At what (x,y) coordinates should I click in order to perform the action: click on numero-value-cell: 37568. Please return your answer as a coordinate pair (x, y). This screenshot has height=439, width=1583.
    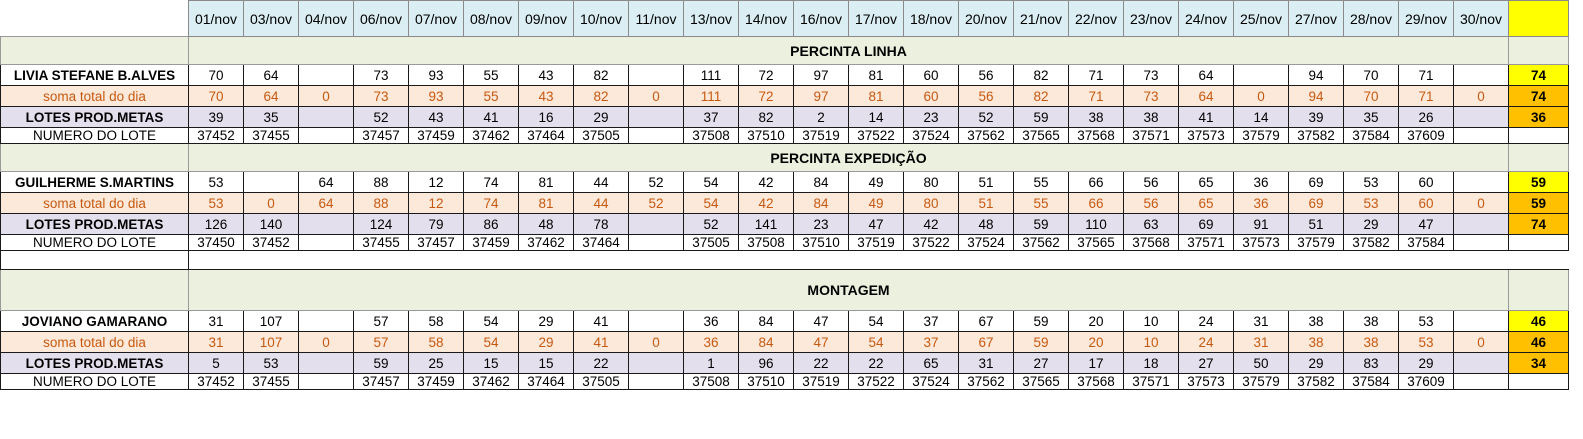
    Looking at the image, I should click on (1151, 242).